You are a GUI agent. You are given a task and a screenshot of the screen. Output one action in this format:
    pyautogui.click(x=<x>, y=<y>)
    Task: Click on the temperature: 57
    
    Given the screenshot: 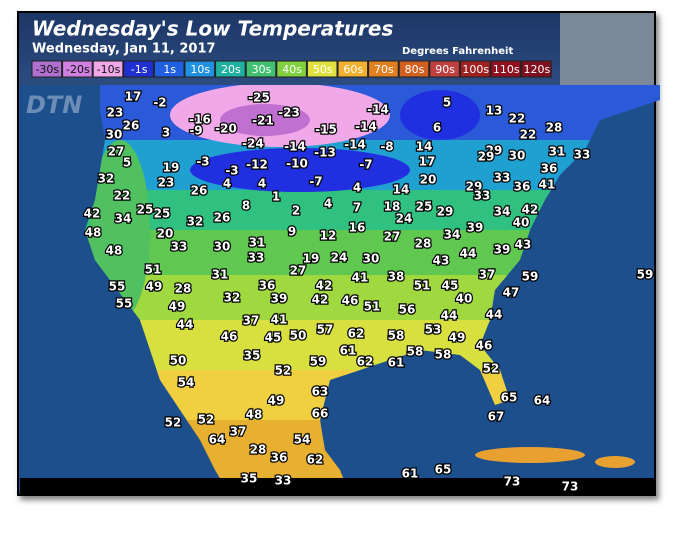 What is the action you would take?
    pyautogui.click(x=325, y=330)
    